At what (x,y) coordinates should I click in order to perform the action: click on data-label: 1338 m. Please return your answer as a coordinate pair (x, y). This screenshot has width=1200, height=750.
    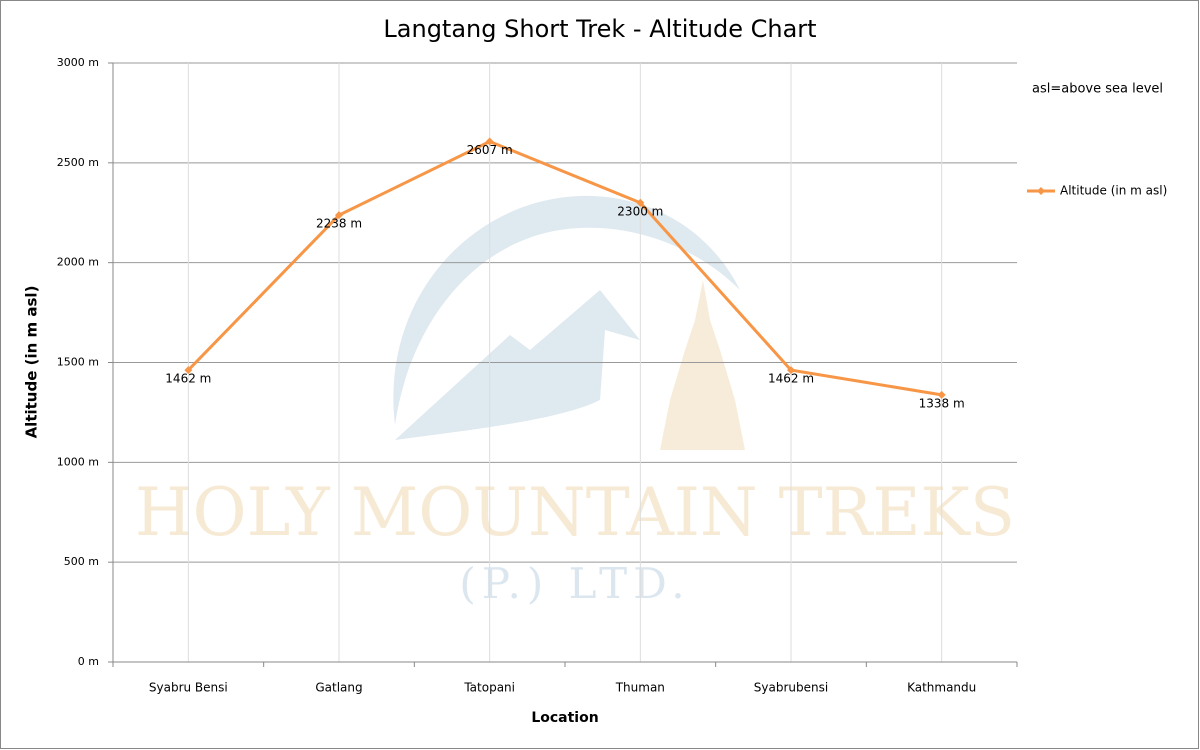
    Looking at the image, I should click on (942, 403).